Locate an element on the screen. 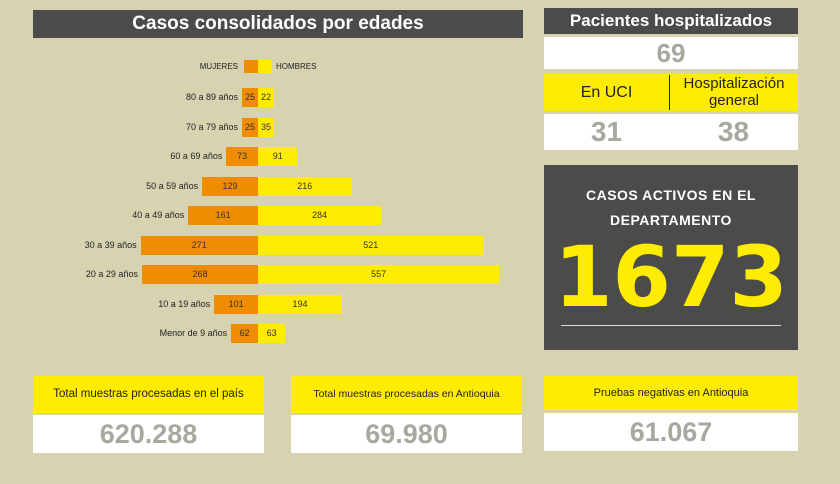 The height and width of the screenshot is (484, 840). bar-hombres: 216 is located at coordinates (305, 186).